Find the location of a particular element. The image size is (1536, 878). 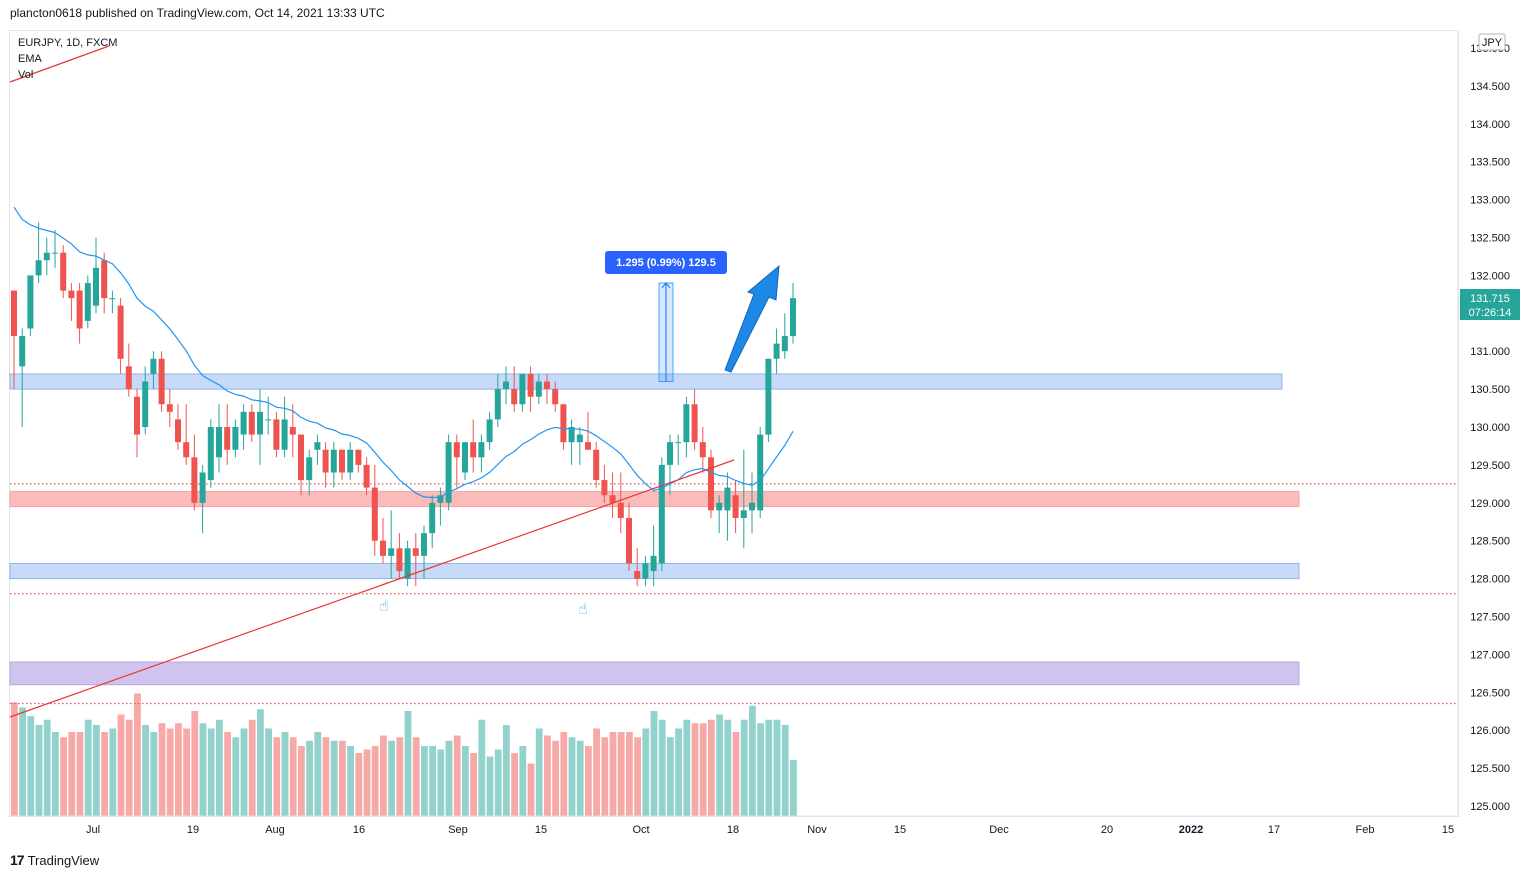

legend-trendline-sample is located at coordinates (59, 64).